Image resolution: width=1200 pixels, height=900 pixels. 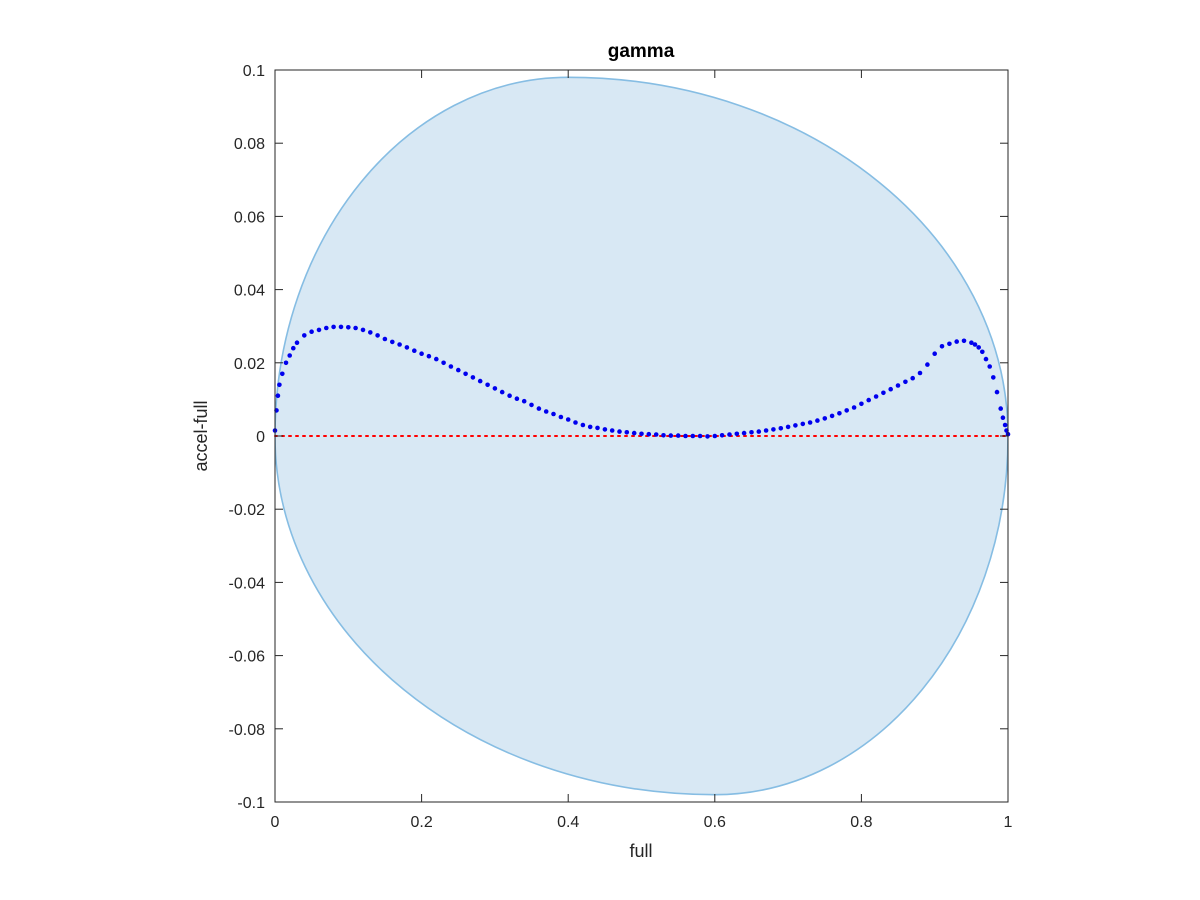 I want to click on y-tick-label: -0.06, so click(x=247, y=657).